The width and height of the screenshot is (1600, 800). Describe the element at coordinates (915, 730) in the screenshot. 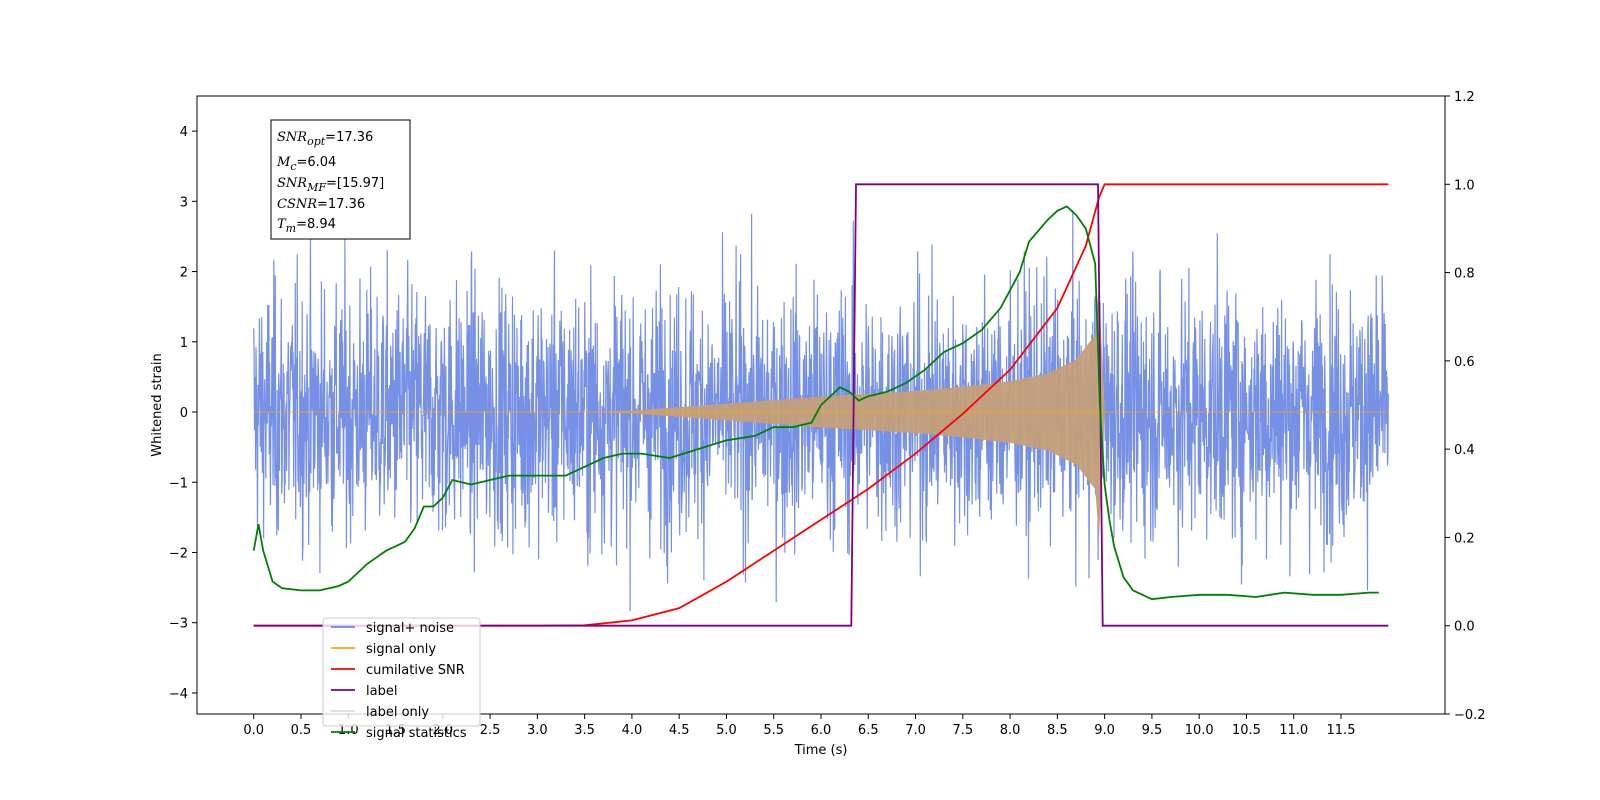

I see `x-tick-label: 7.0` at that location.